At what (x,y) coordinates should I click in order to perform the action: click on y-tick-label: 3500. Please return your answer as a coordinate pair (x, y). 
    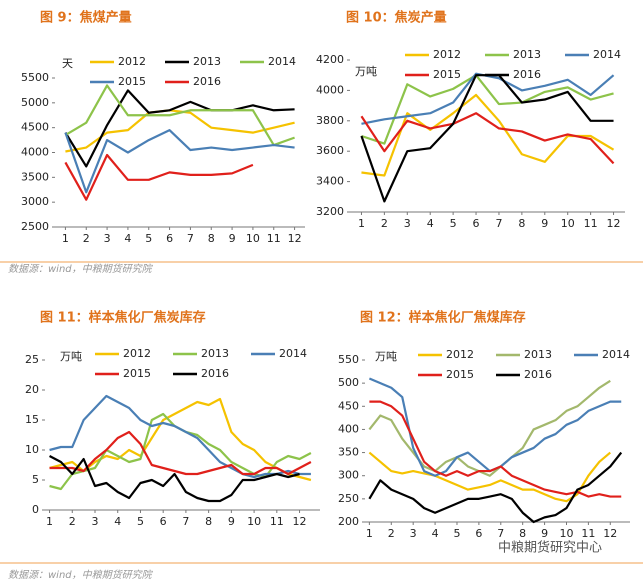
    Looking at the image, I should click on (35, 176).